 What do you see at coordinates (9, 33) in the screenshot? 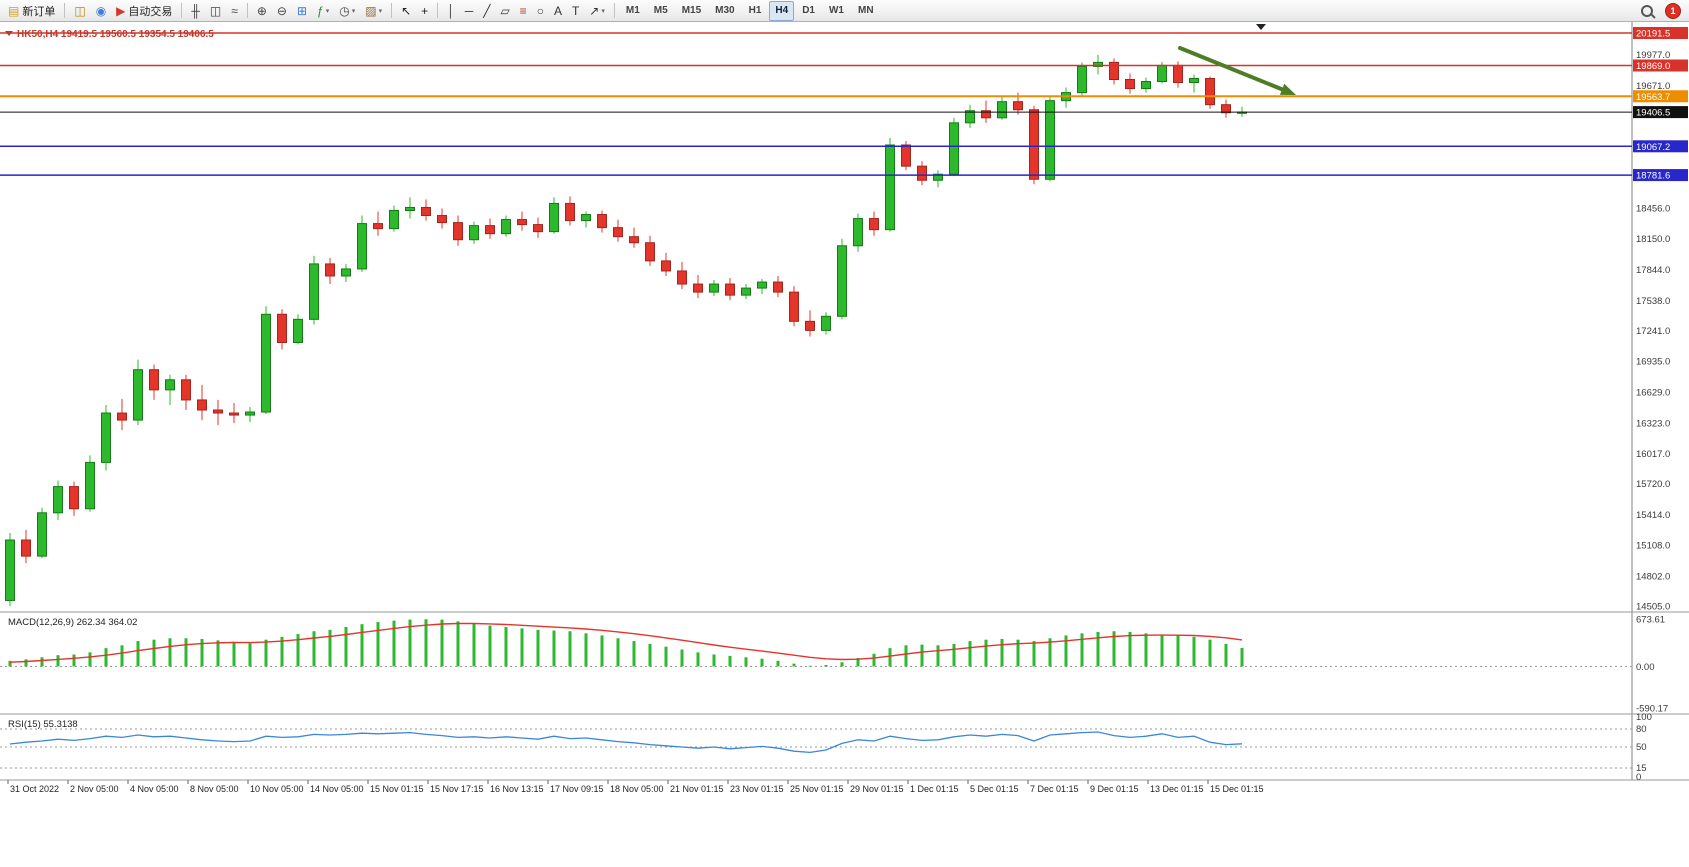
I see `symbol-dropdown-icon` at bounding box center [9, 33].